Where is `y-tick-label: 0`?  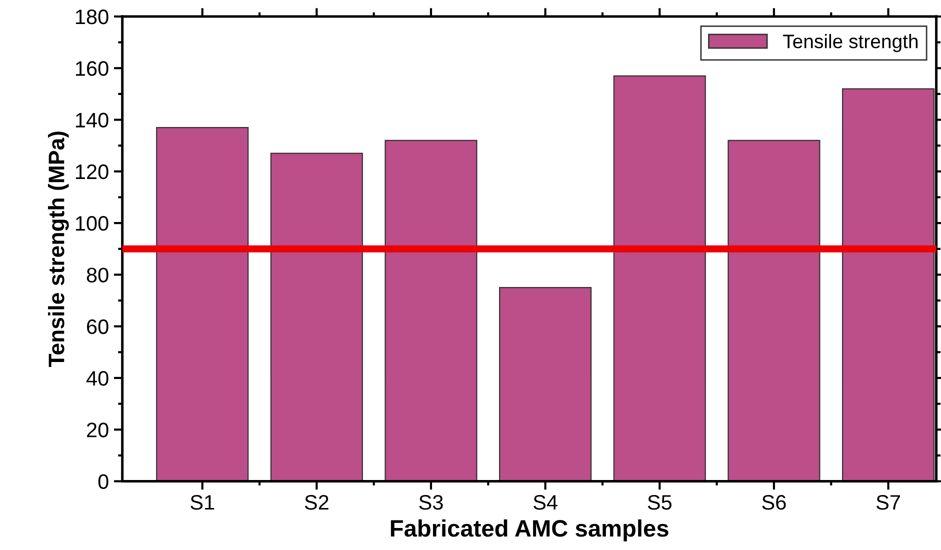 y-tick-label: 0 is located at coordinates (103, 482).